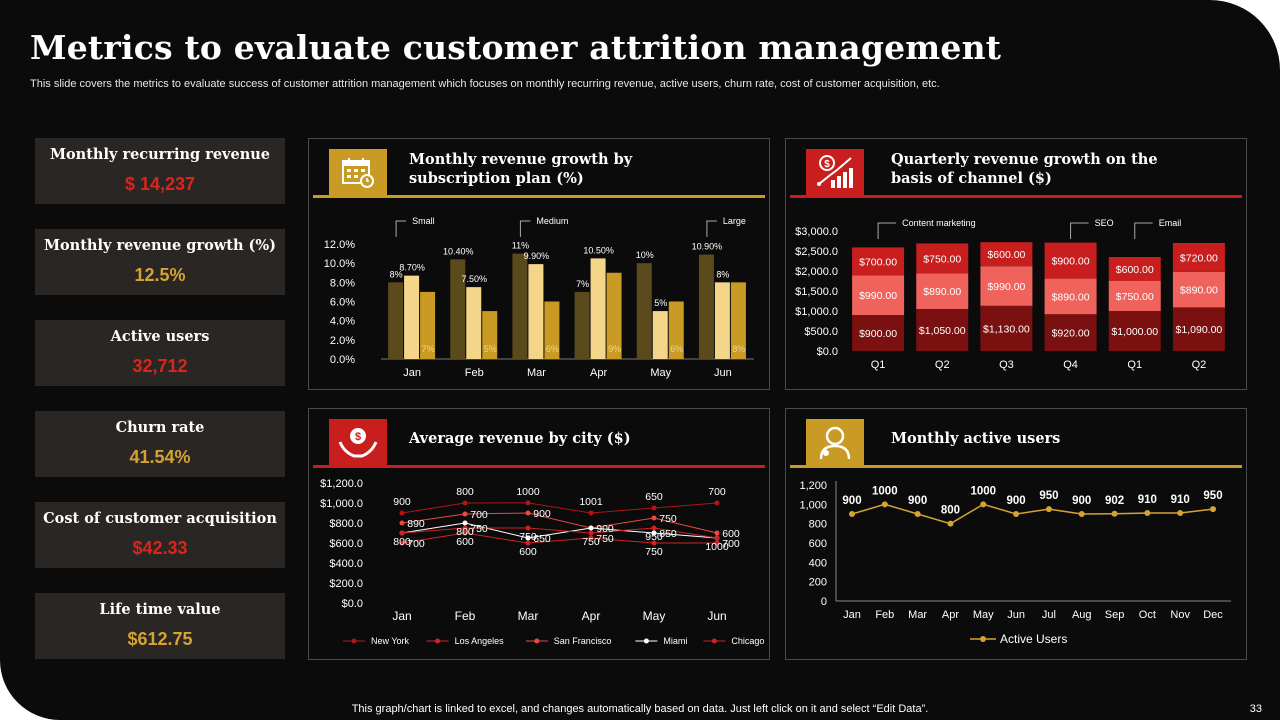 This screenshot has height=720, width=1280. Describe the element at coordinates (416, 524) in the screenshot. I see `data-label: 890` at that location.